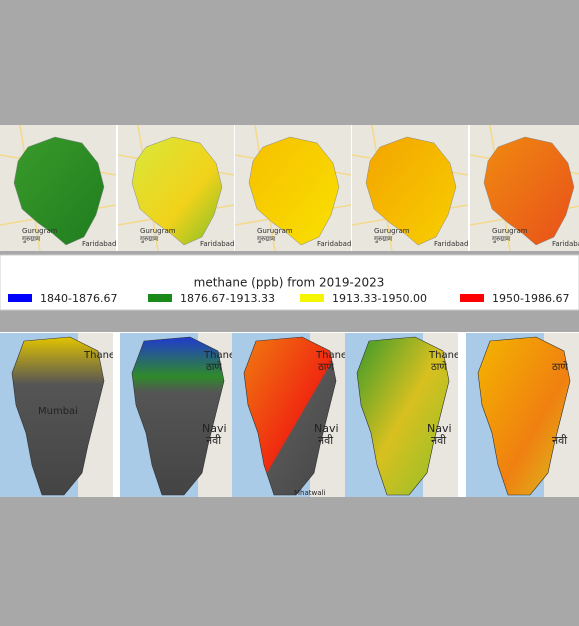 Image resolution: width=579 pixels, height=626 pixels. What do you see at coordinates (78, 298) in the screenshot?
I see `legend-label: 1840-1876.67` at bounding box center [78, 298].